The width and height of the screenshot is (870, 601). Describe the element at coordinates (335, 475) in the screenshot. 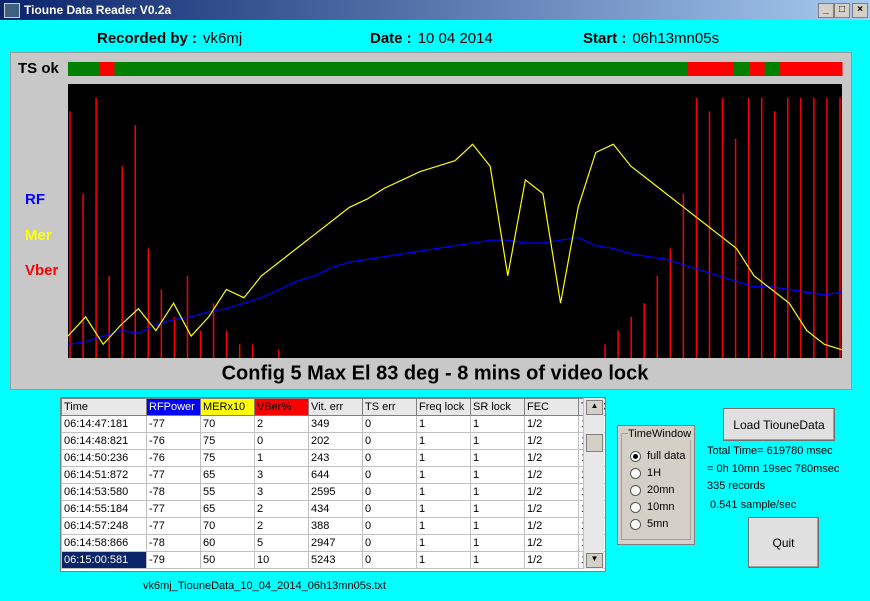

I see `cell: 644` at that location.